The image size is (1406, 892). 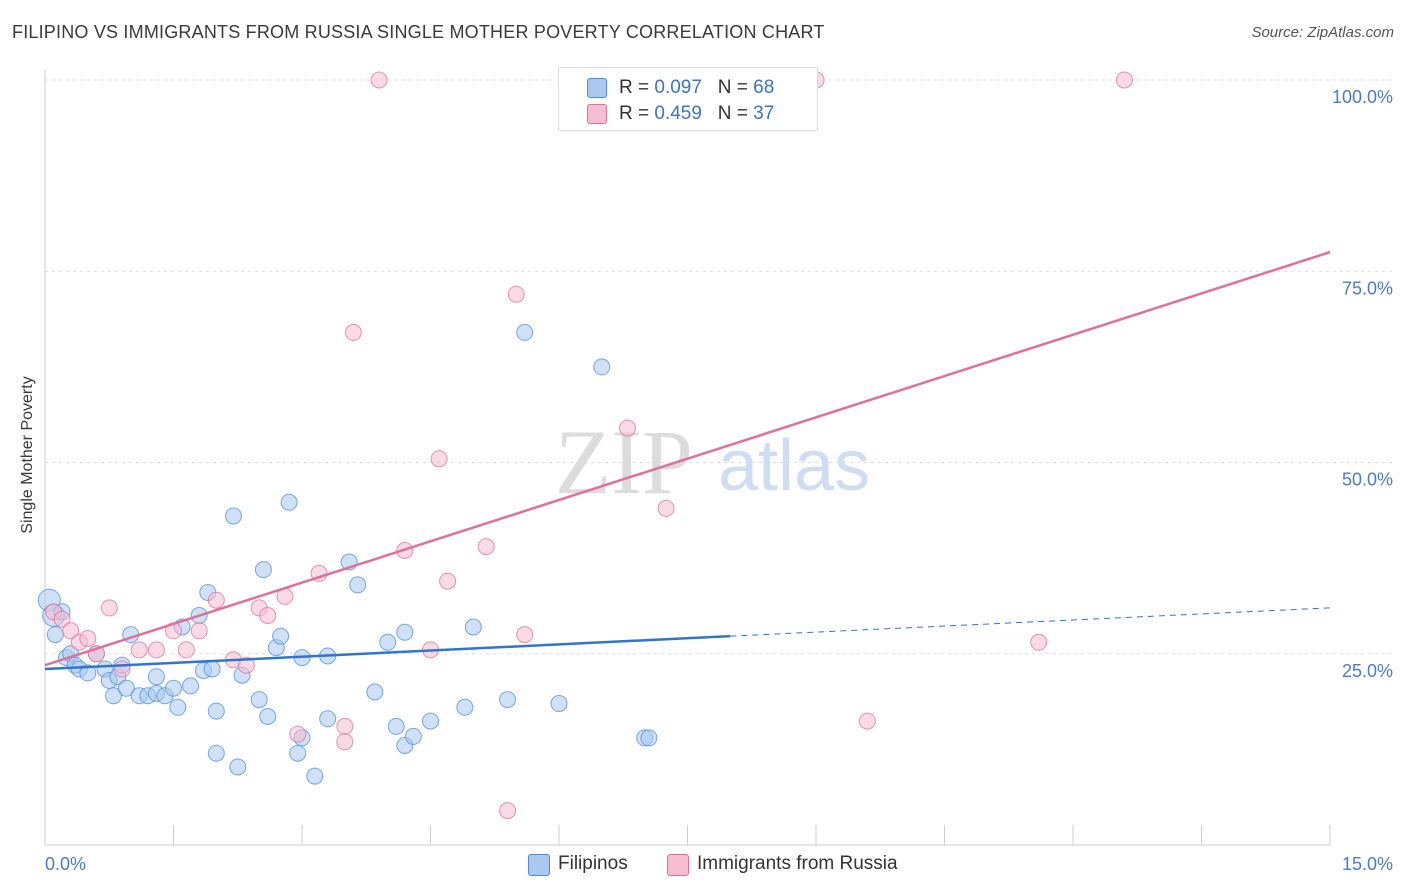 What do you see at coordinates (678, 113) in the screenshot?
I see `legend-r-russia: 0.459` at bounding box center [678, 113].